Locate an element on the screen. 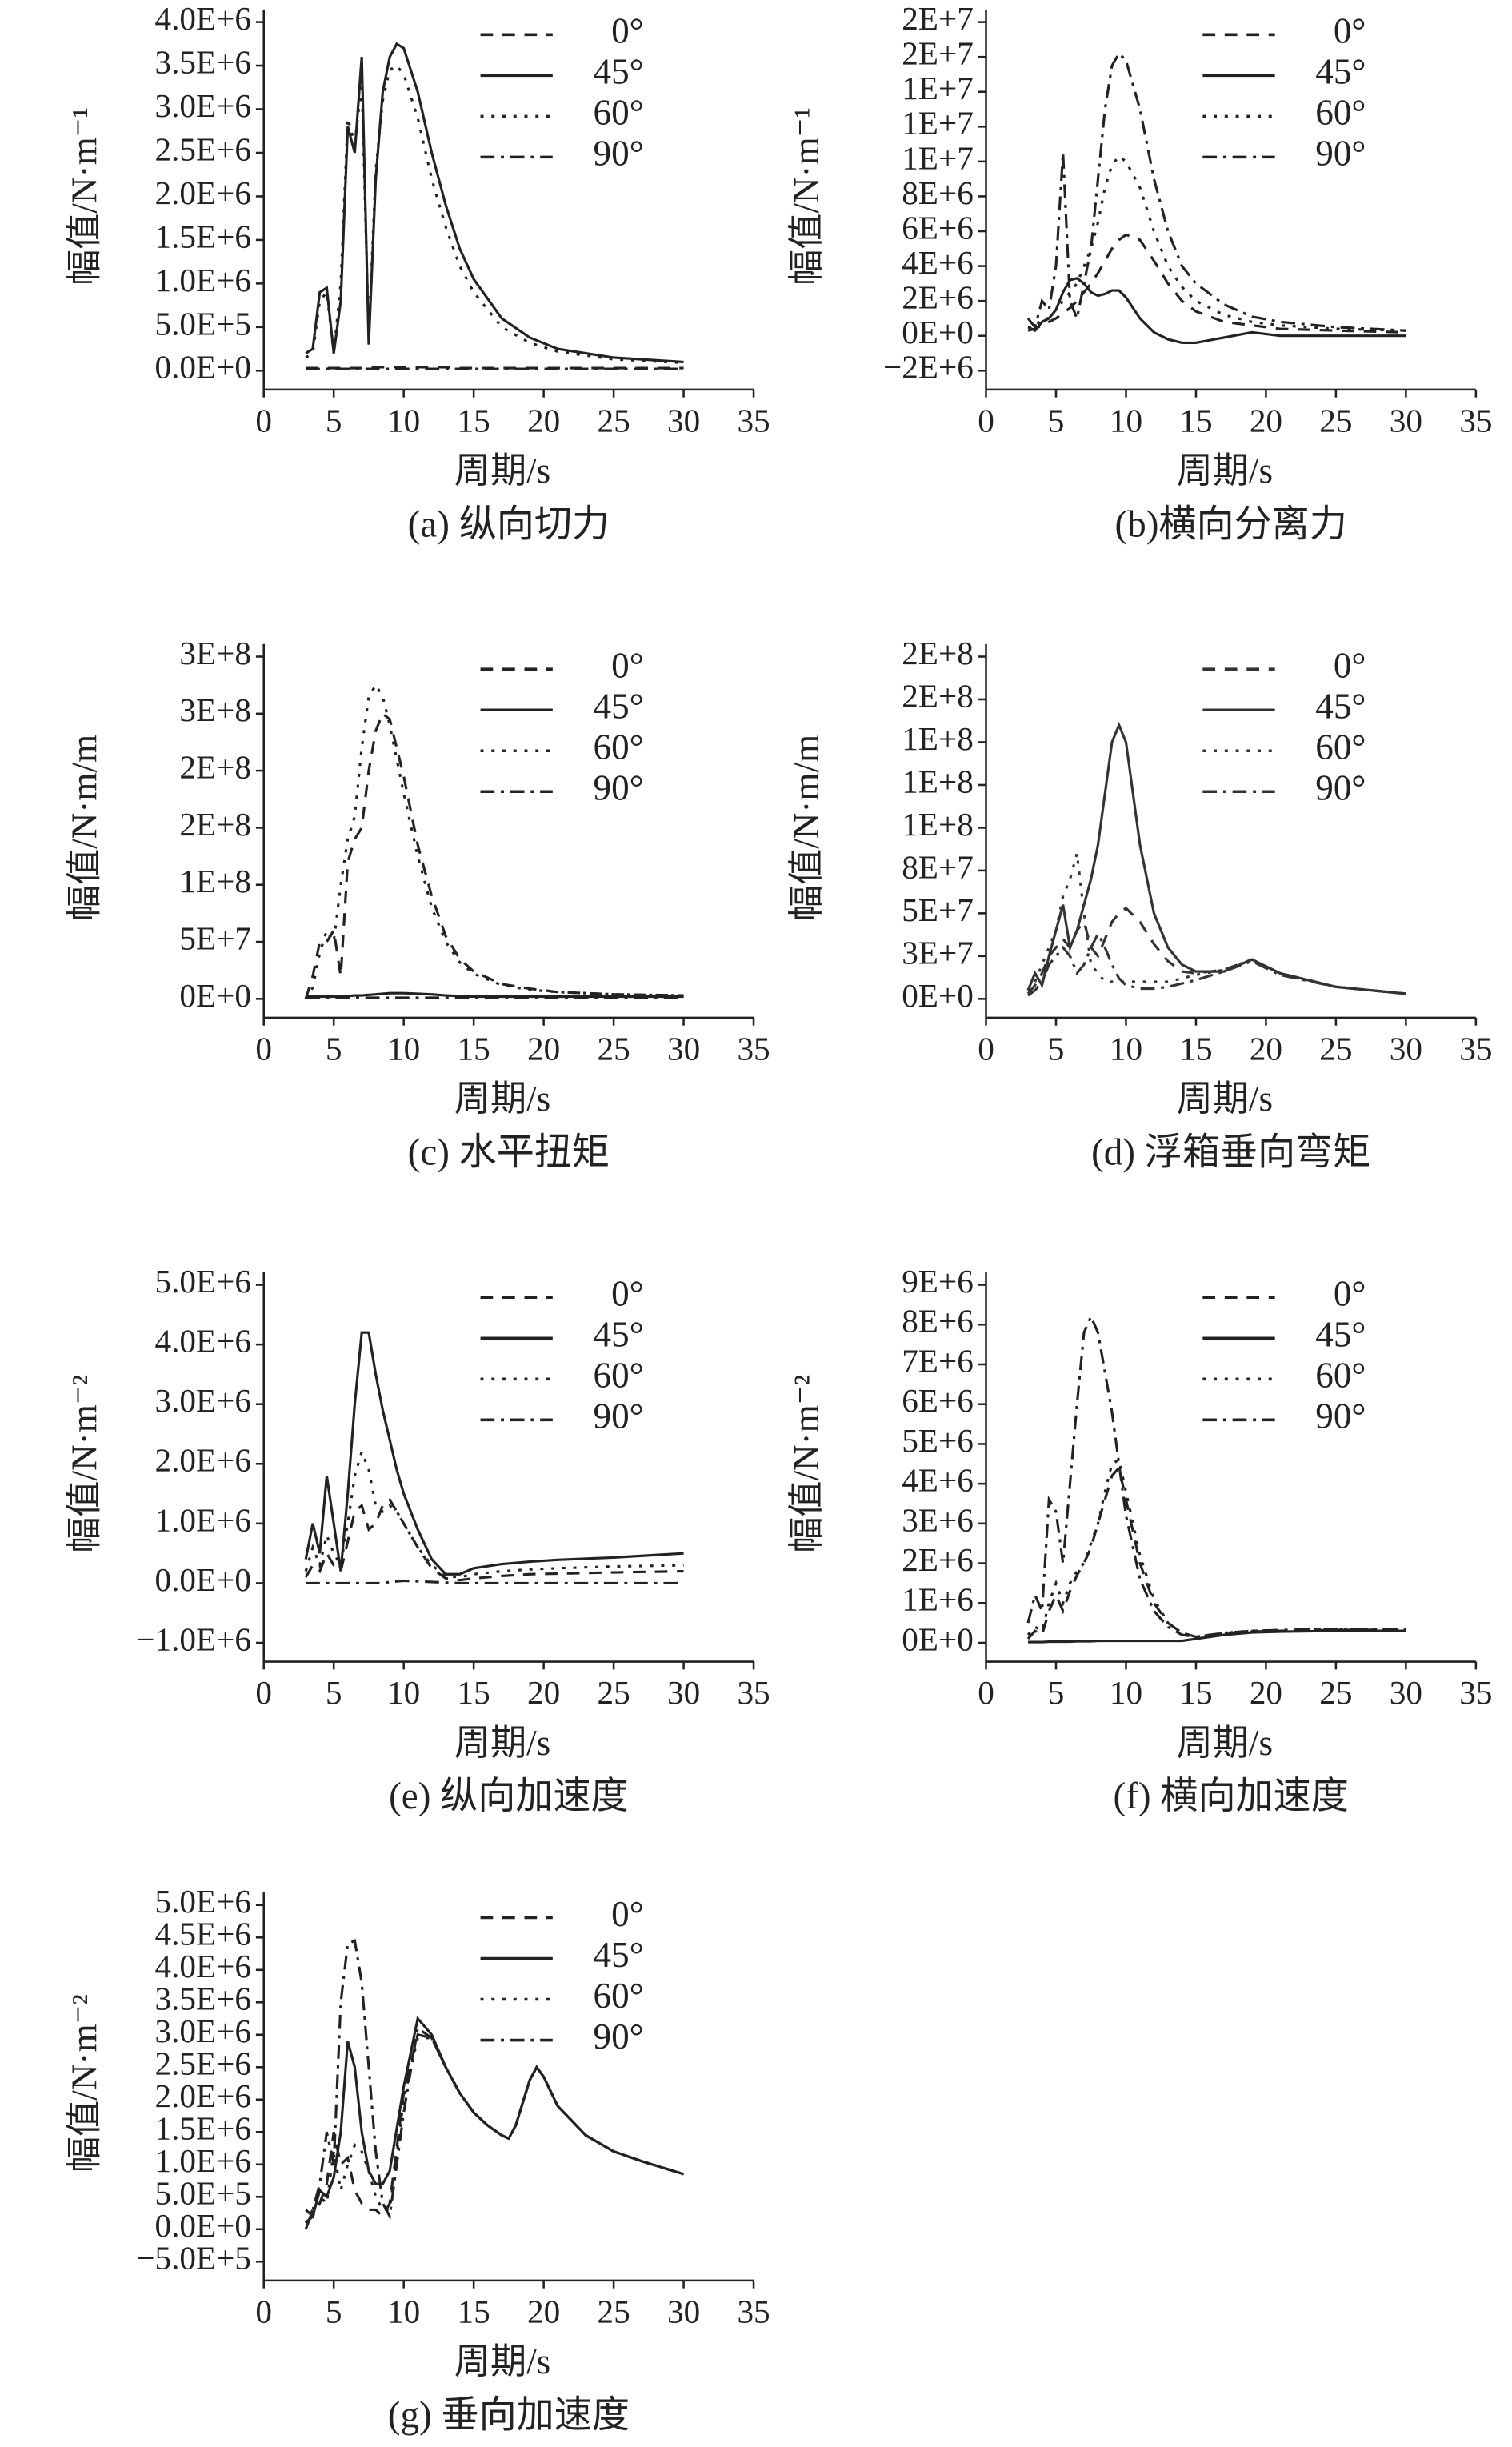  y-tick-label: 1.5E+6 is located at coordinates (203, 236).